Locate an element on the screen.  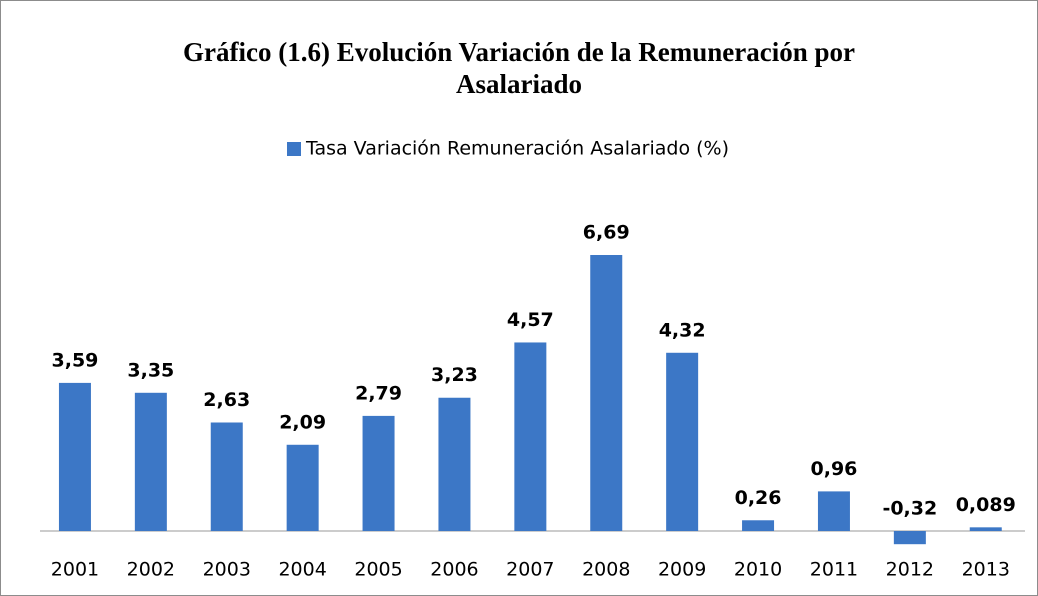
x-tick-label: 2002 is located at coordinates (151, 570).